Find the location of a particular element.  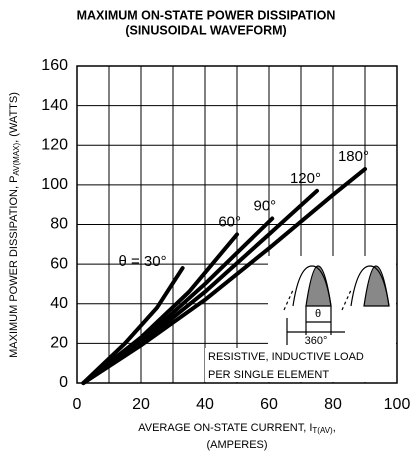

x-axis-label-2: (AMPERES) is located at coordinates (236, 445).